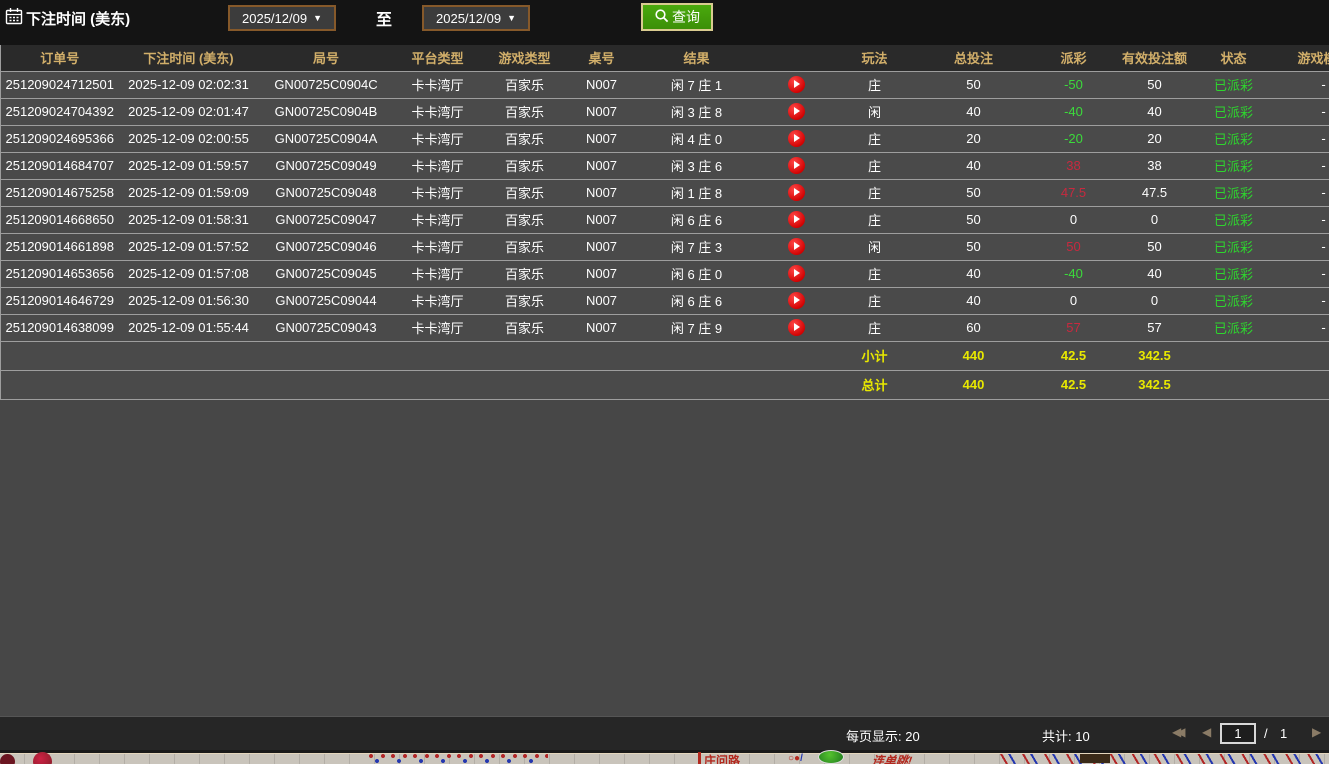  What do you see at coordinates (1073, 328) in the screenshot?
I see `cell-payout: 57` at bounding box center [1073, 328].